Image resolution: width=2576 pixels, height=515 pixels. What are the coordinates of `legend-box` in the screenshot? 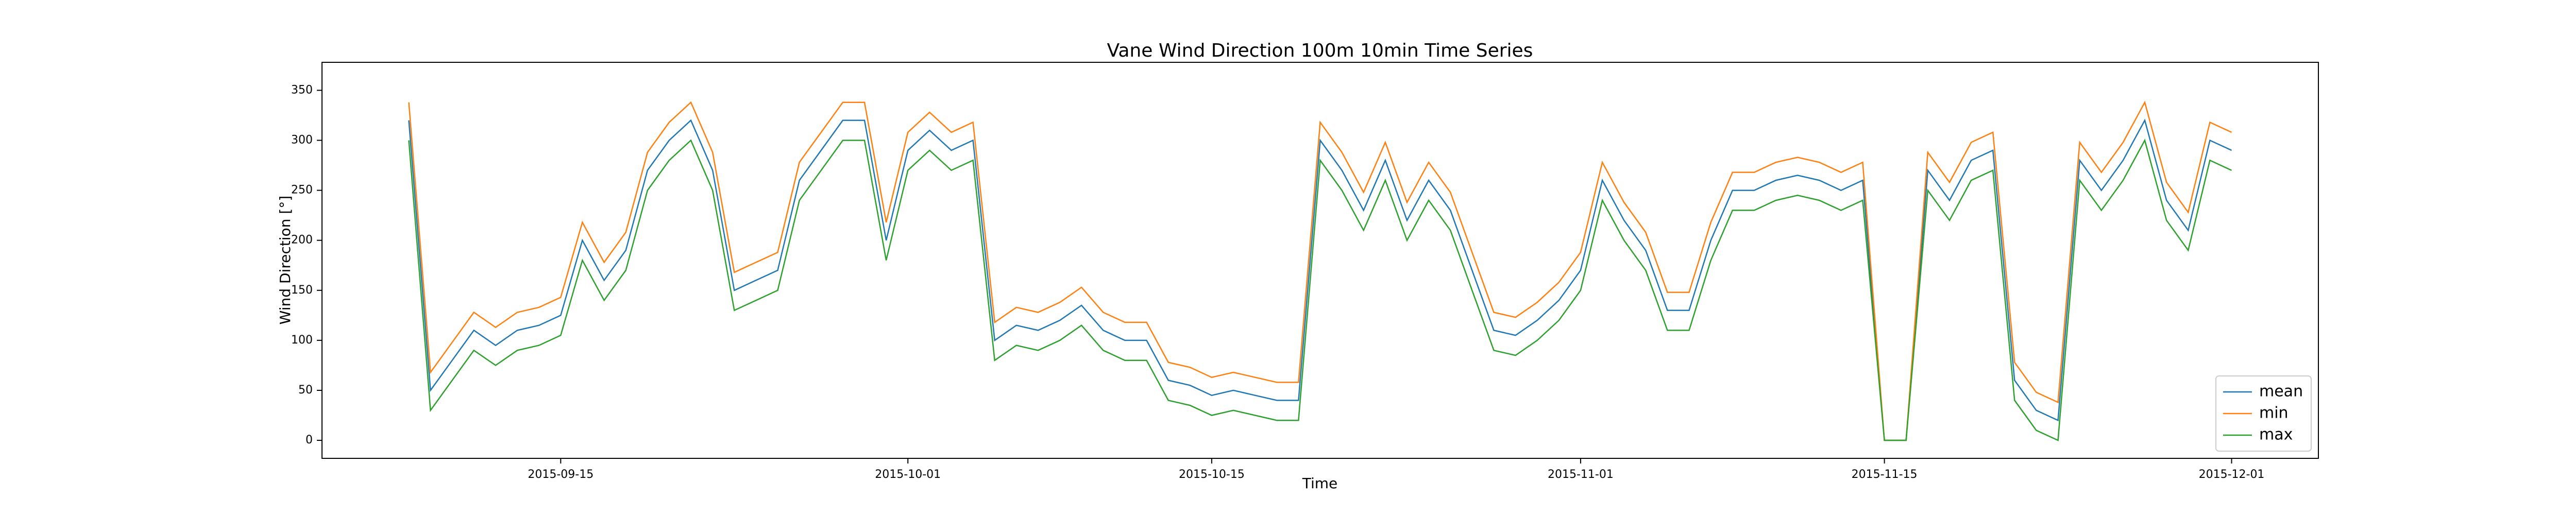 It's located at (2263, 413).